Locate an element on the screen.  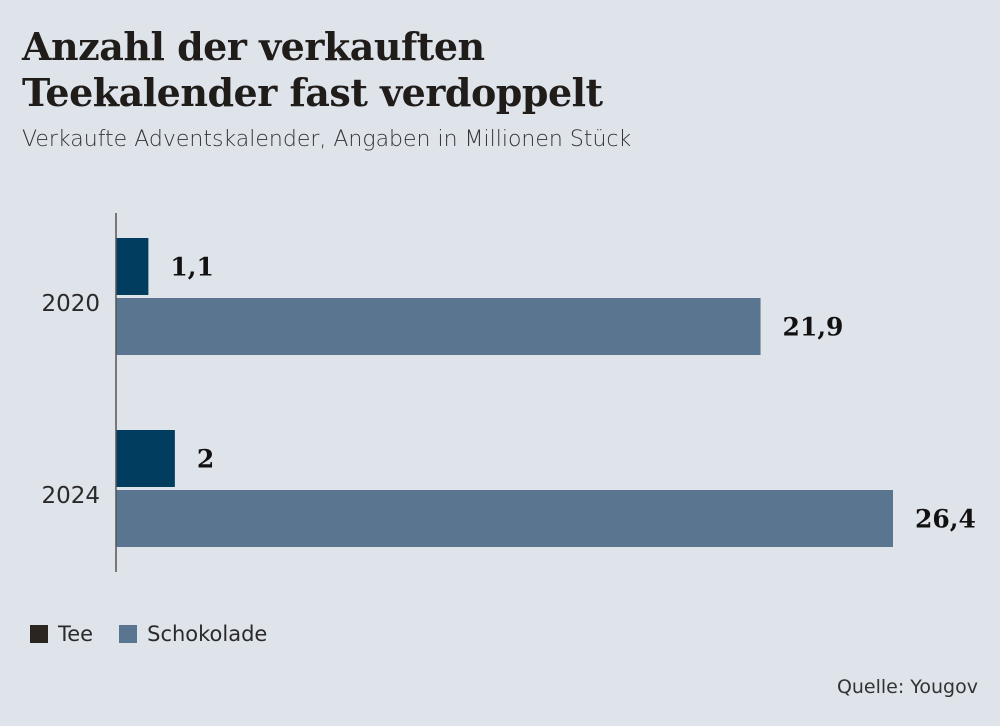
data-label: 26,4 is located at coordinates (945, 519).